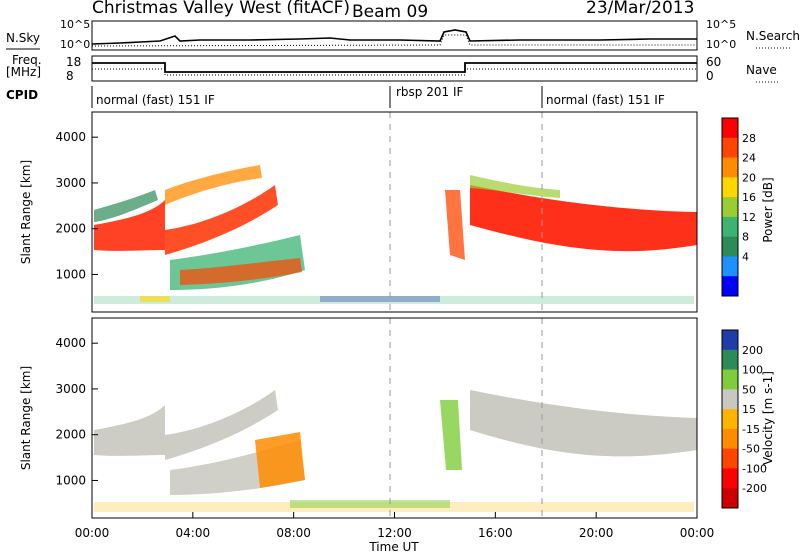 This screenshot has width=800, height=554. Describe the element at coordinates (75, 24) in the screenshot. I see `nsky-tick-high: 10^5` at that location.